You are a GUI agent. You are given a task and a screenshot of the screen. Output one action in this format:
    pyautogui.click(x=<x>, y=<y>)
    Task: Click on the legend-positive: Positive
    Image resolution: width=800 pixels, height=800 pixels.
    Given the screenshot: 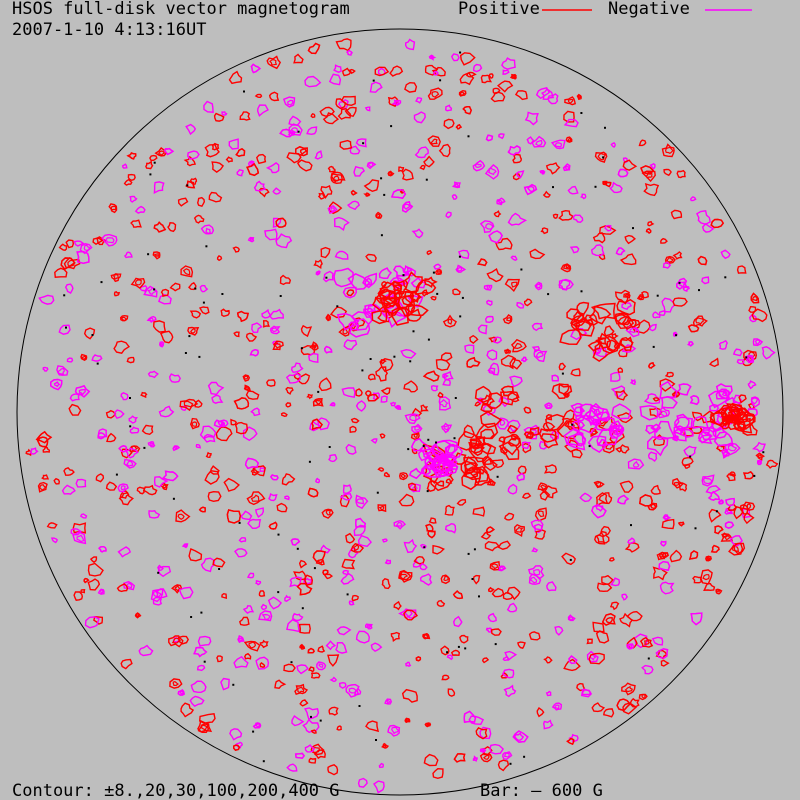 What is the action you would take?
    pyautogui.click(x=499, y=9)
    